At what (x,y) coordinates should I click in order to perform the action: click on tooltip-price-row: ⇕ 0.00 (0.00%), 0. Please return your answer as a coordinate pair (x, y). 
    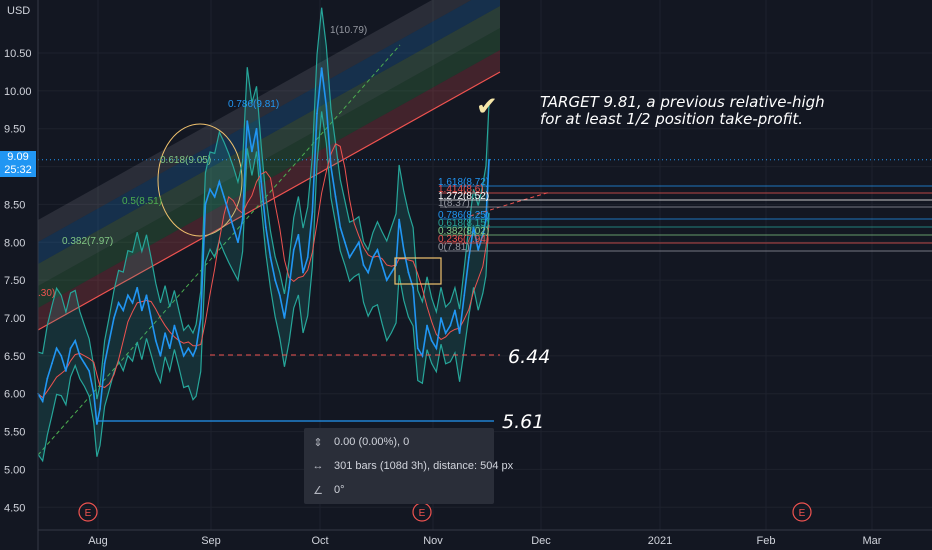
    Looking at the image, I should click on (360, 442).